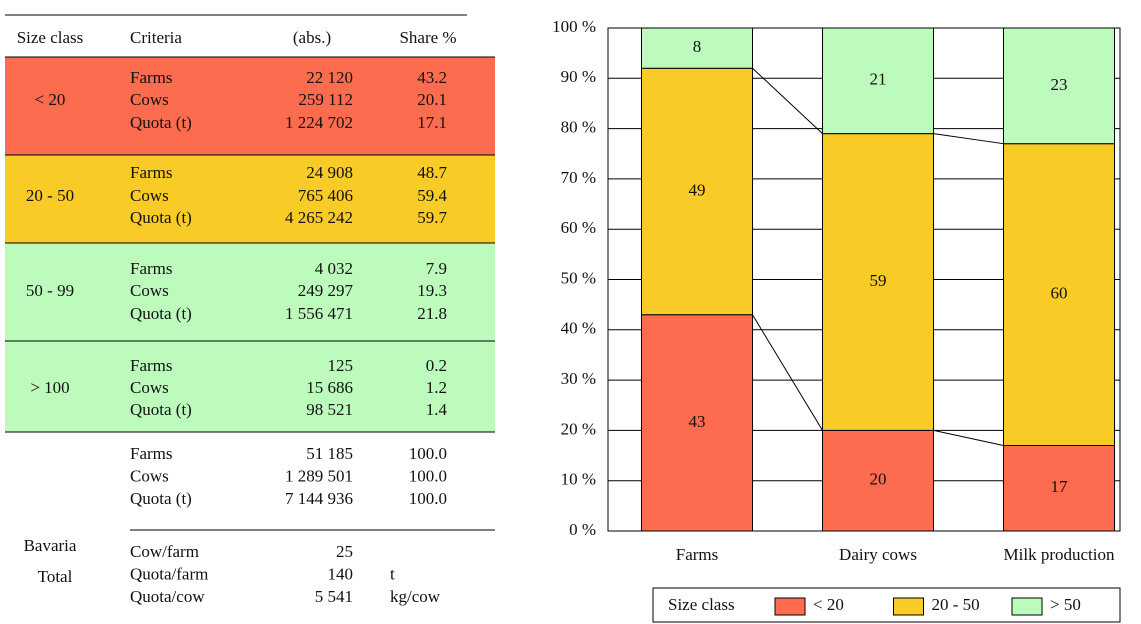 This screenshot has height=624, width=1141. I want to click on data-label: 59, so click(878, 280).